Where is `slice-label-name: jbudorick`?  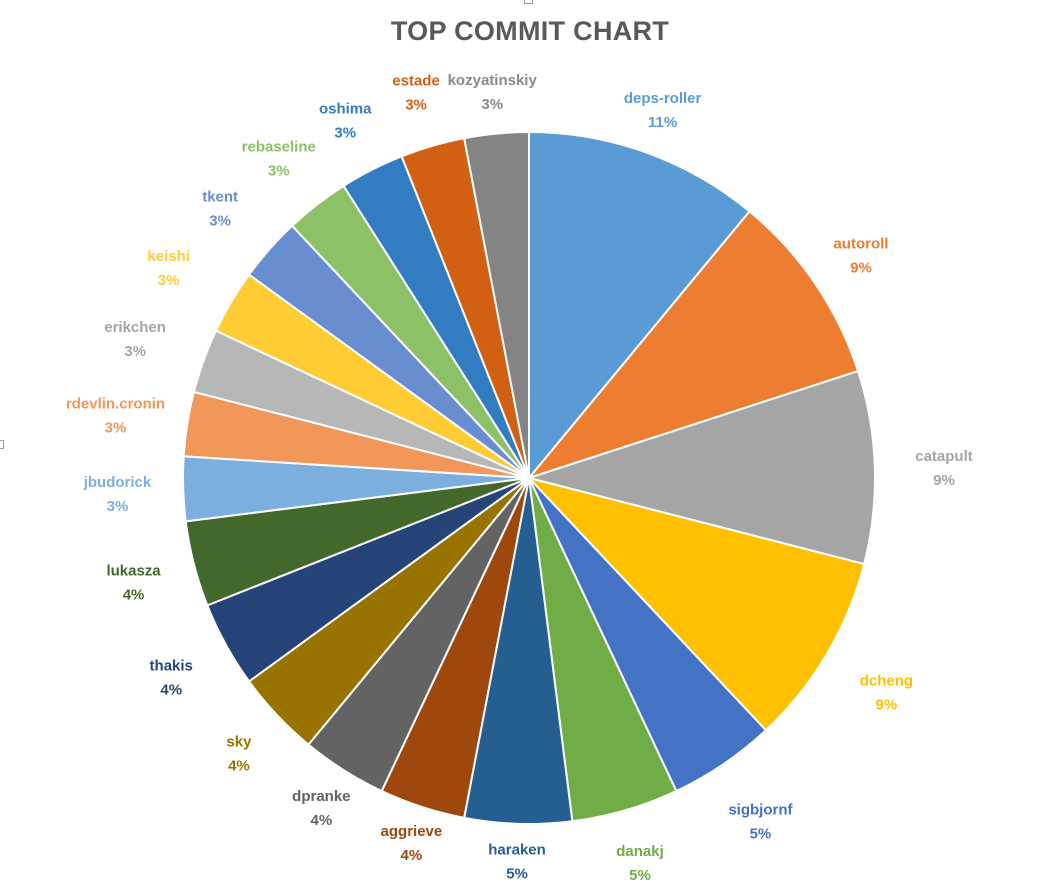
slice-label-name: jbudorick is located at coordinates (117, 482).